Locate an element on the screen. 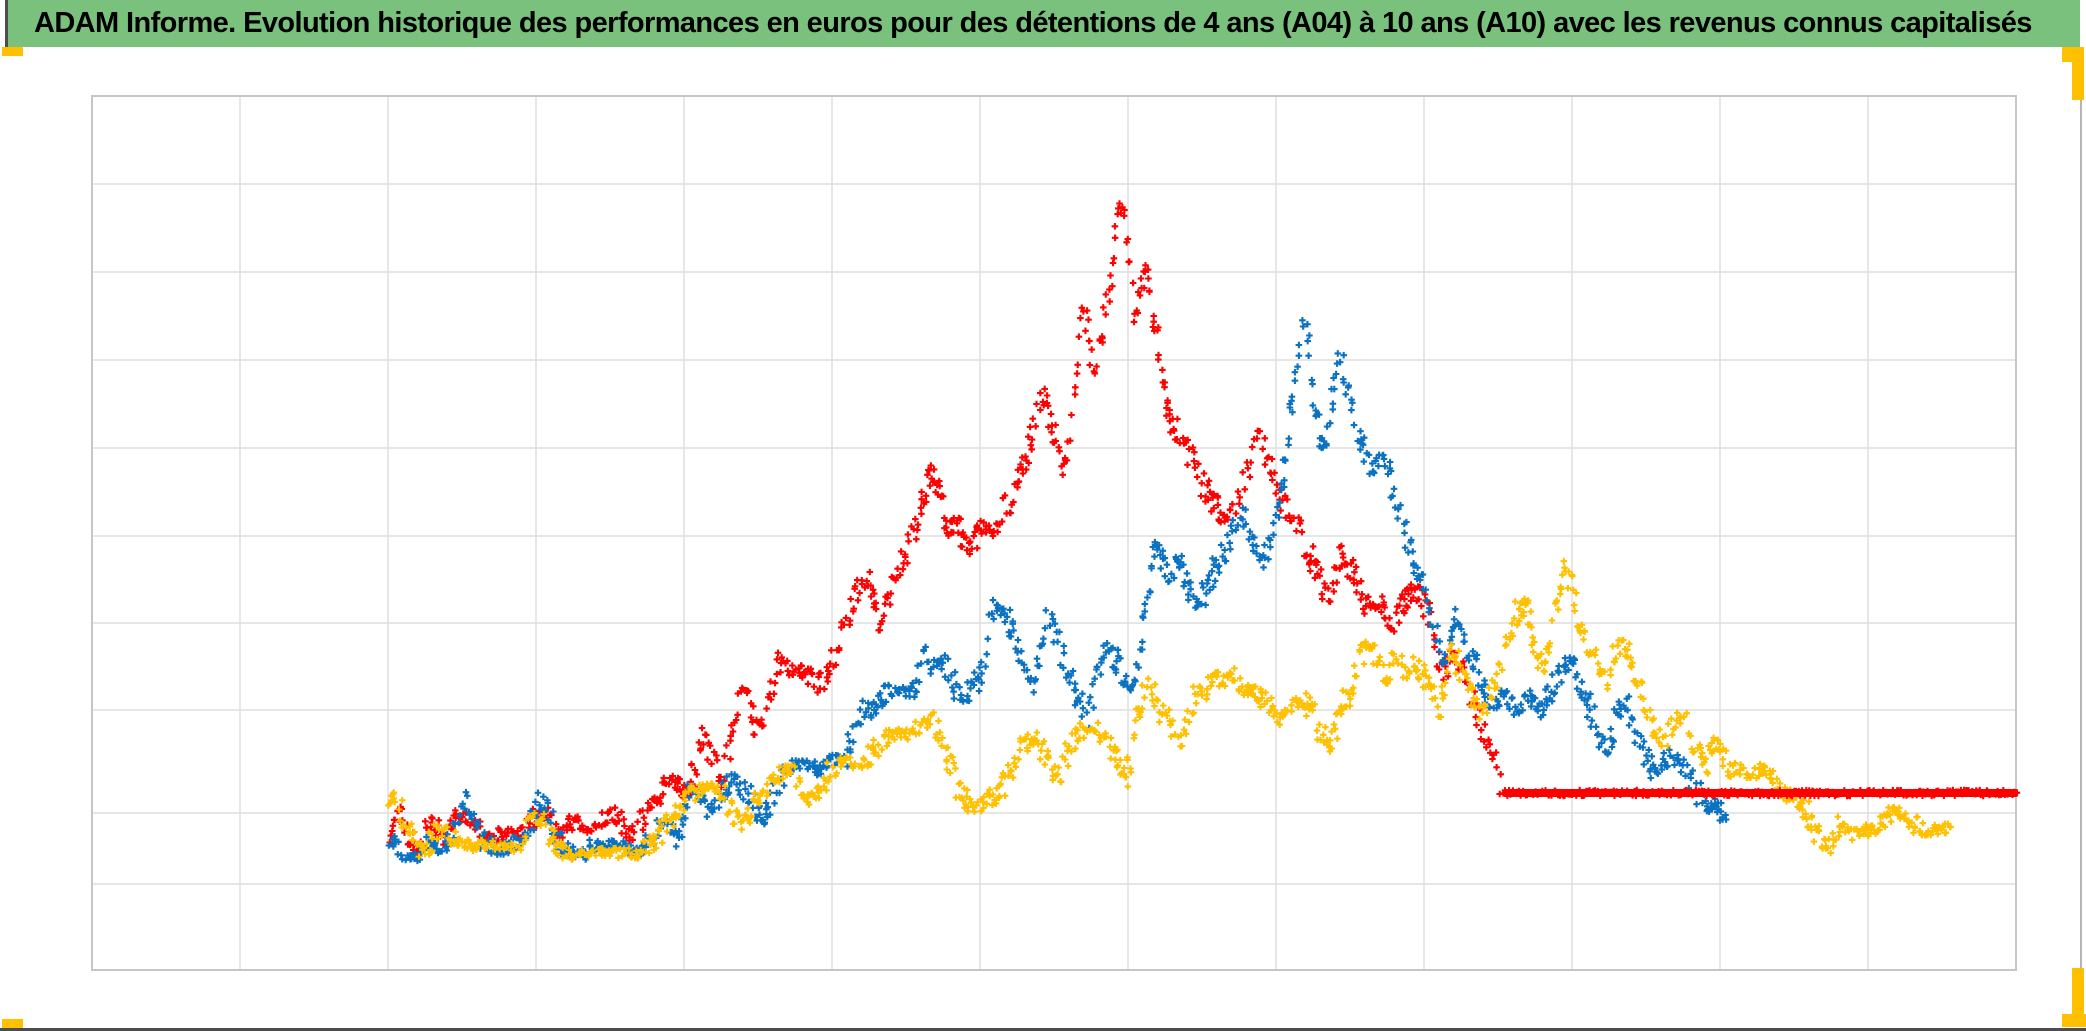  red-flat-line-markers is located at coordinates (1760, 793).